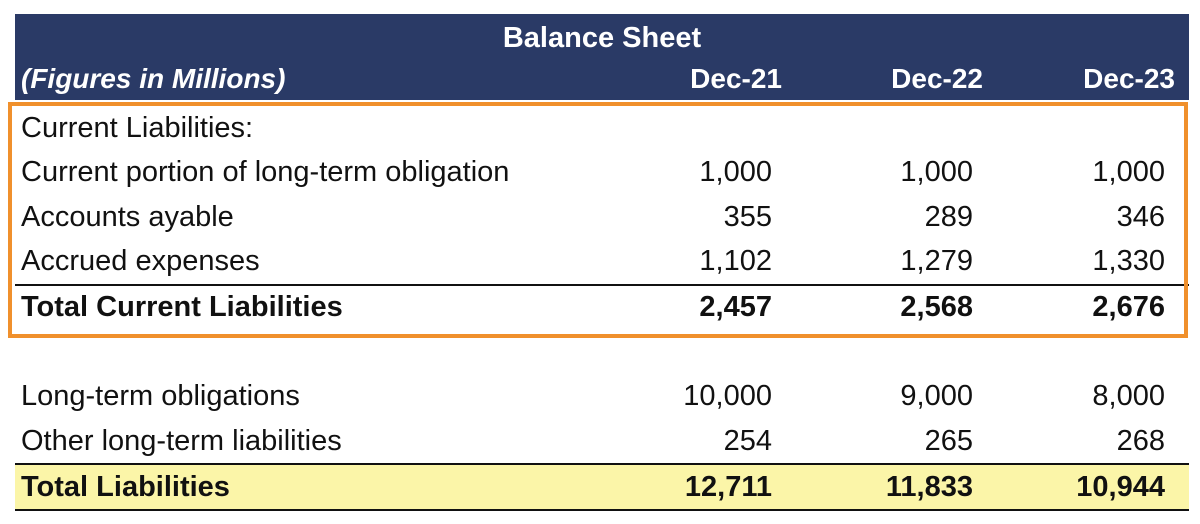  Describe the element at coordinates (735, 261) in the screenshot. I see `value-dec-21: 1,102` at that location.